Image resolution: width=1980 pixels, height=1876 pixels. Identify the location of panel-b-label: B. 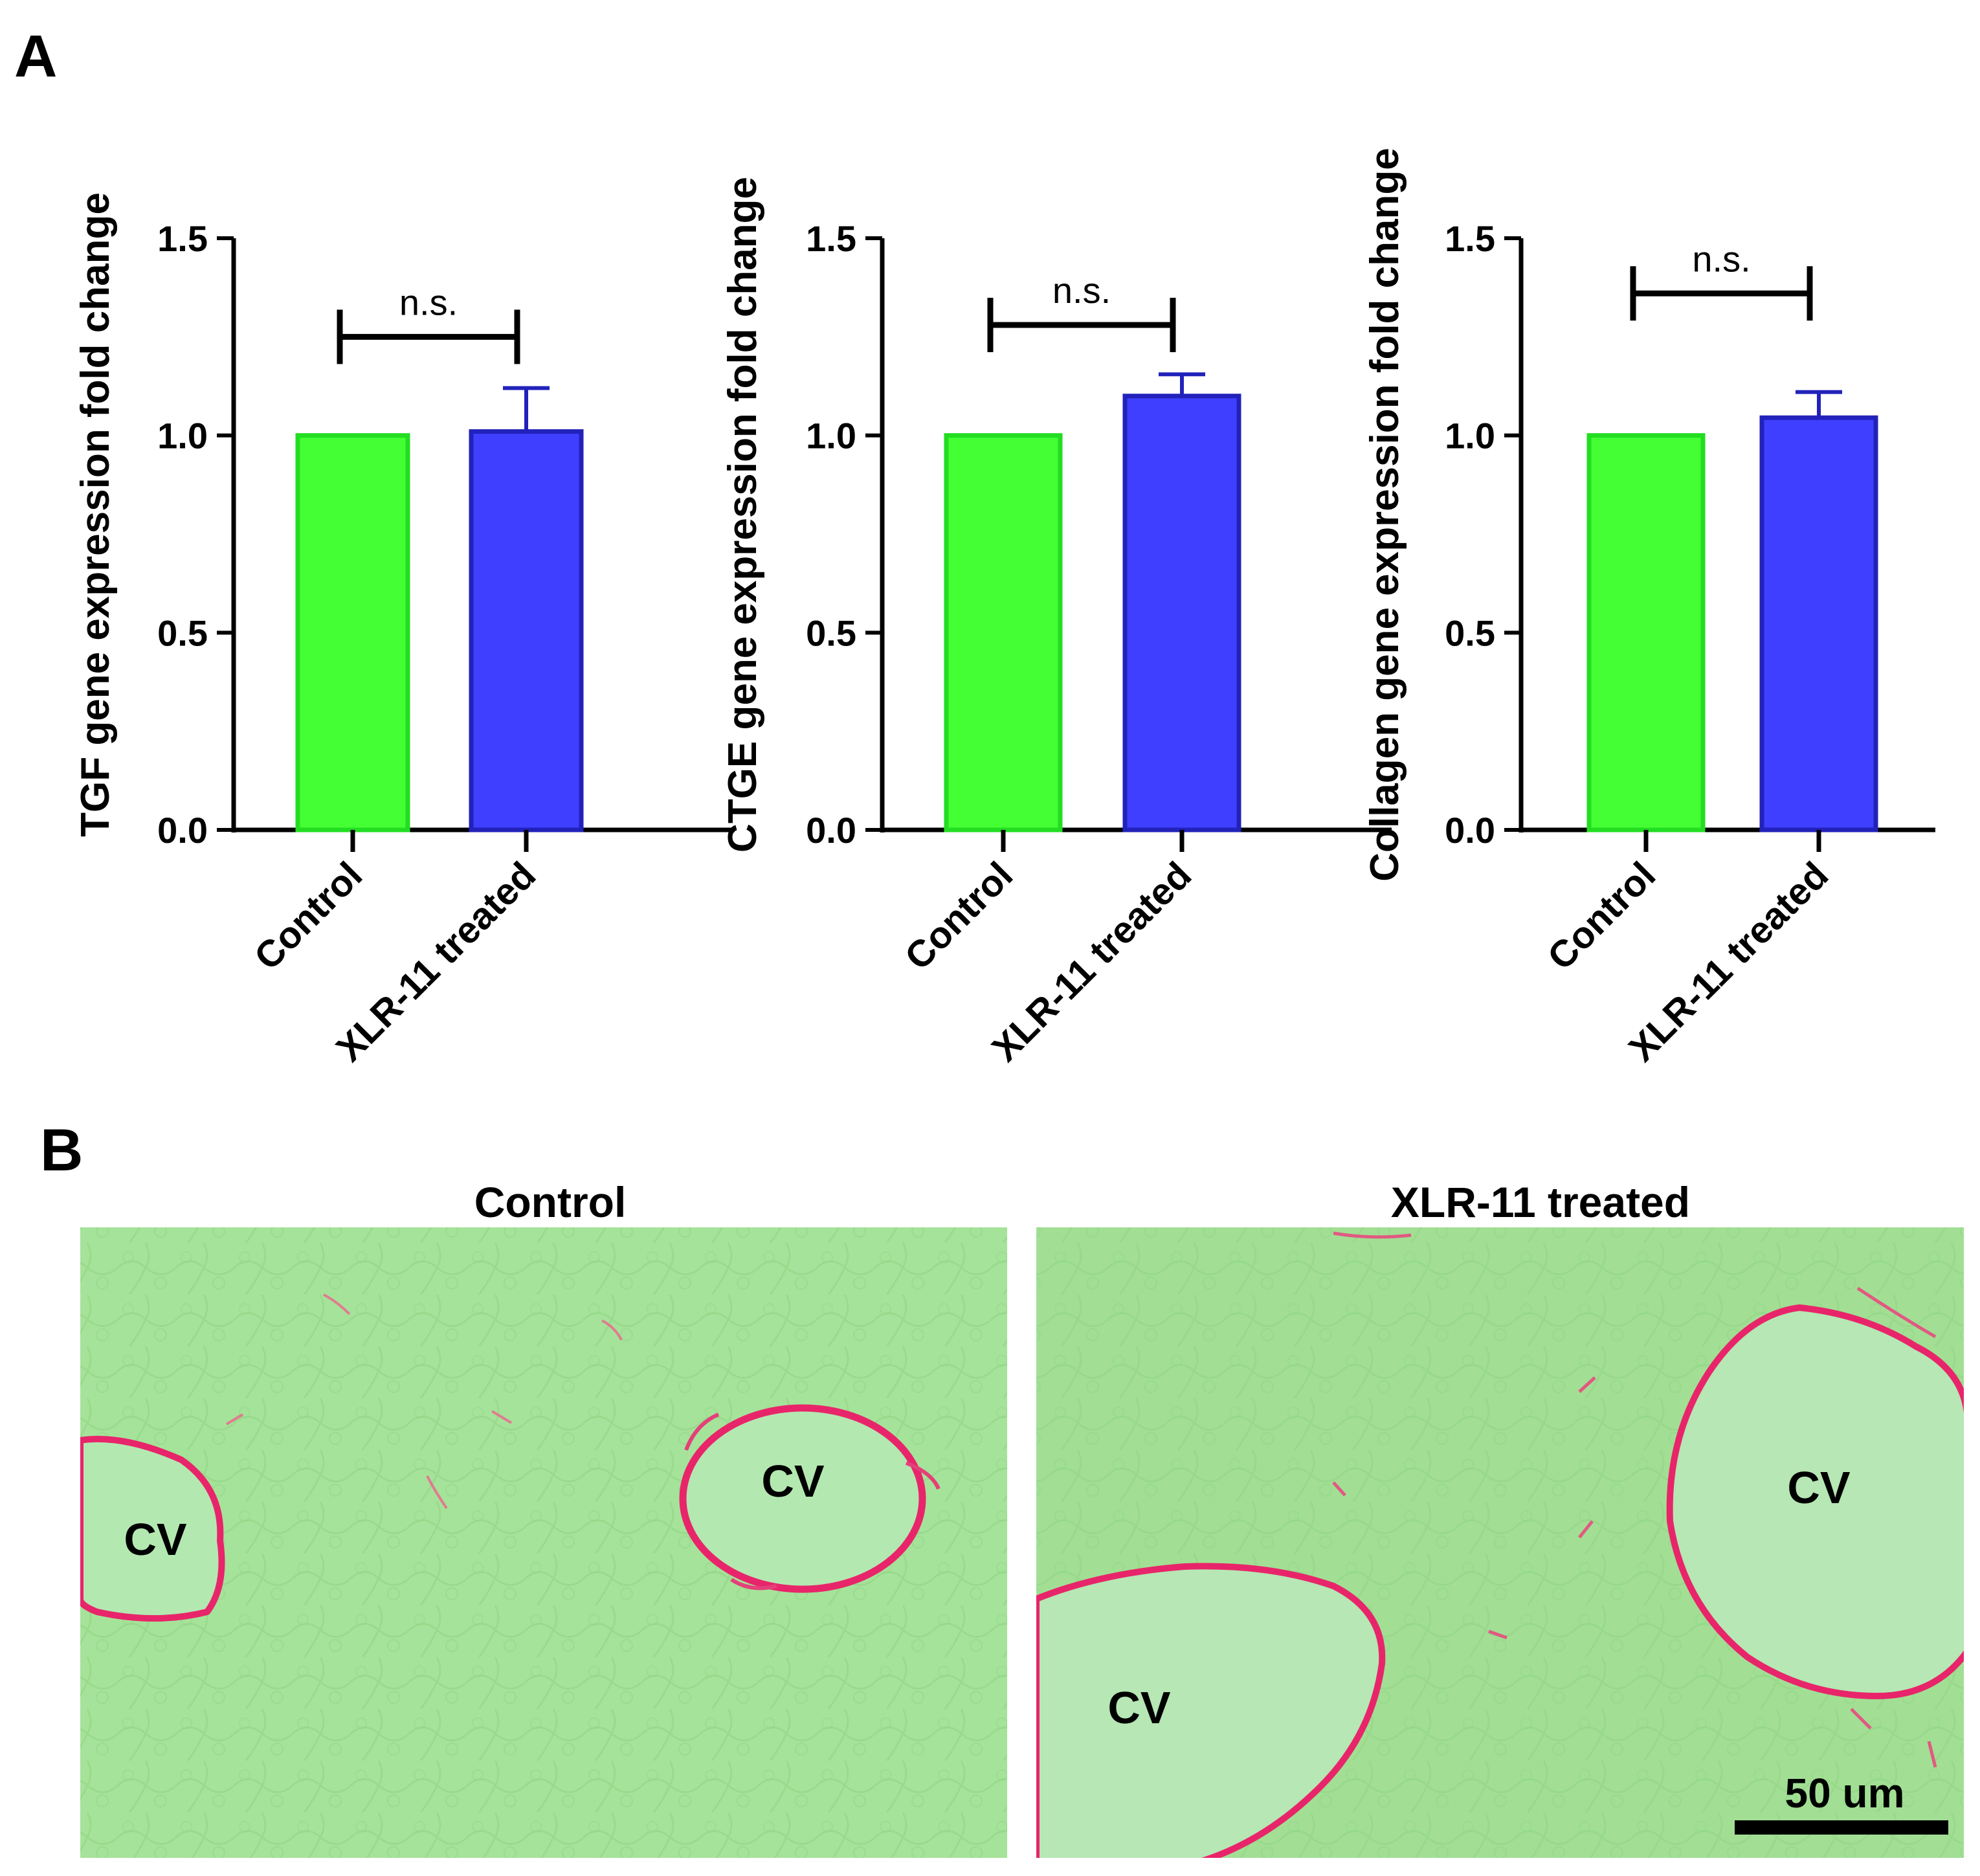
(61, 1150).